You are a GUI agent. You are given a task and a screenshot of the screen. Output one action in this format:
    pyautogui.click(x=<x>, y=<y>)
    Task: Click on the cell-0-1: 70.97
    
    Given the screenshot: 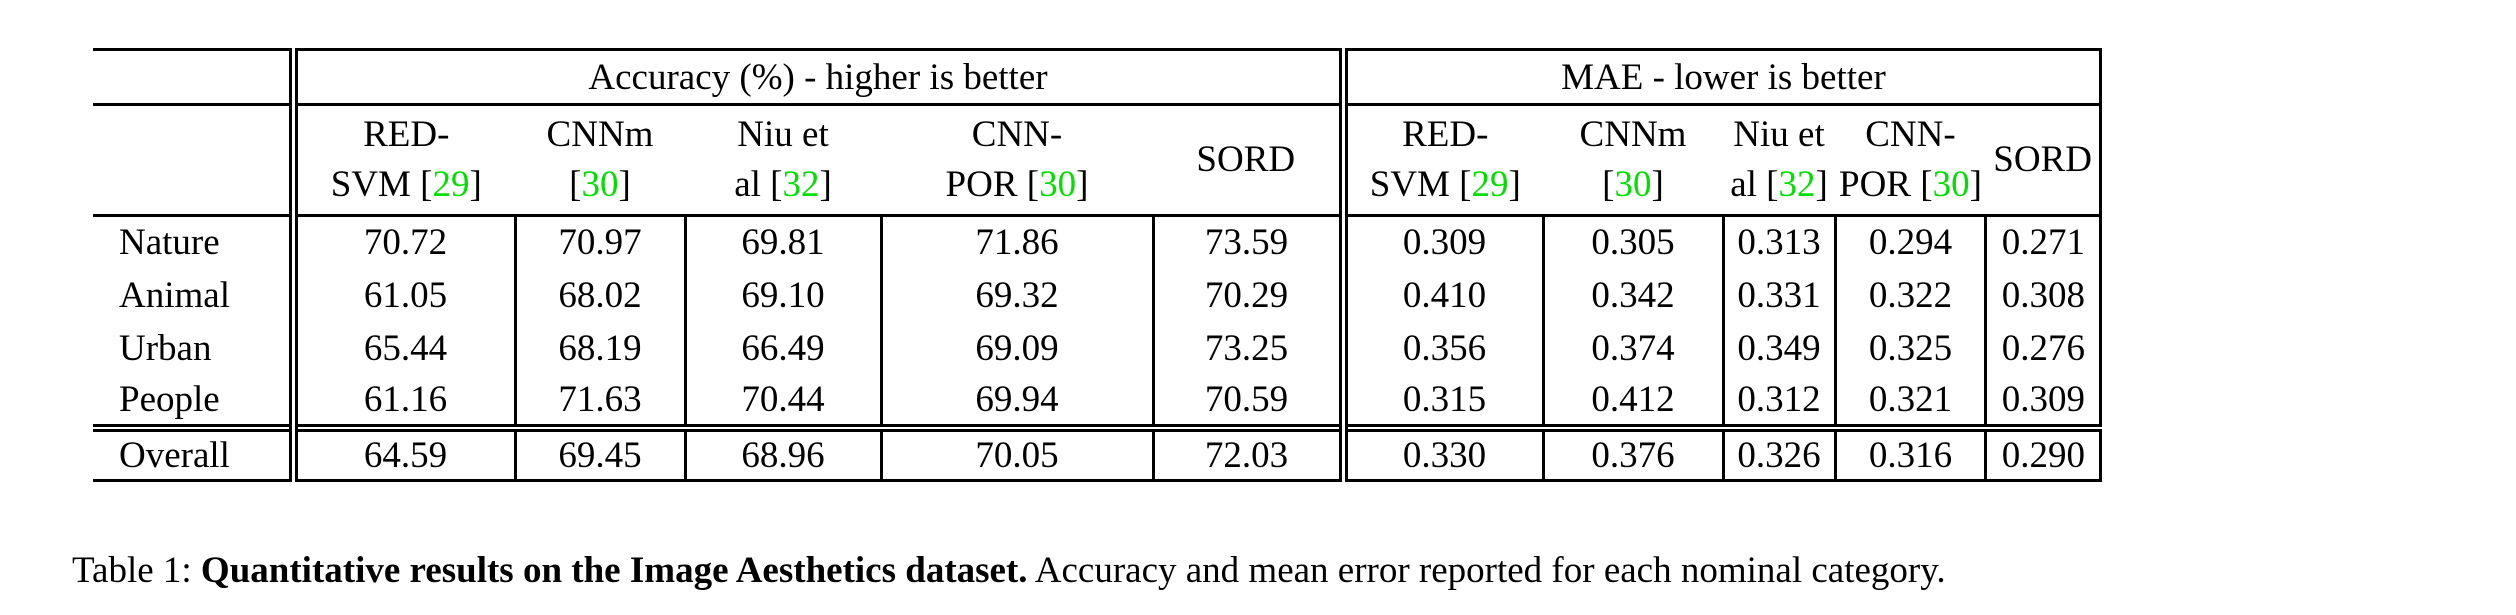 What is the action you would take?
    pyautogui.click(x=599, y=242)
    